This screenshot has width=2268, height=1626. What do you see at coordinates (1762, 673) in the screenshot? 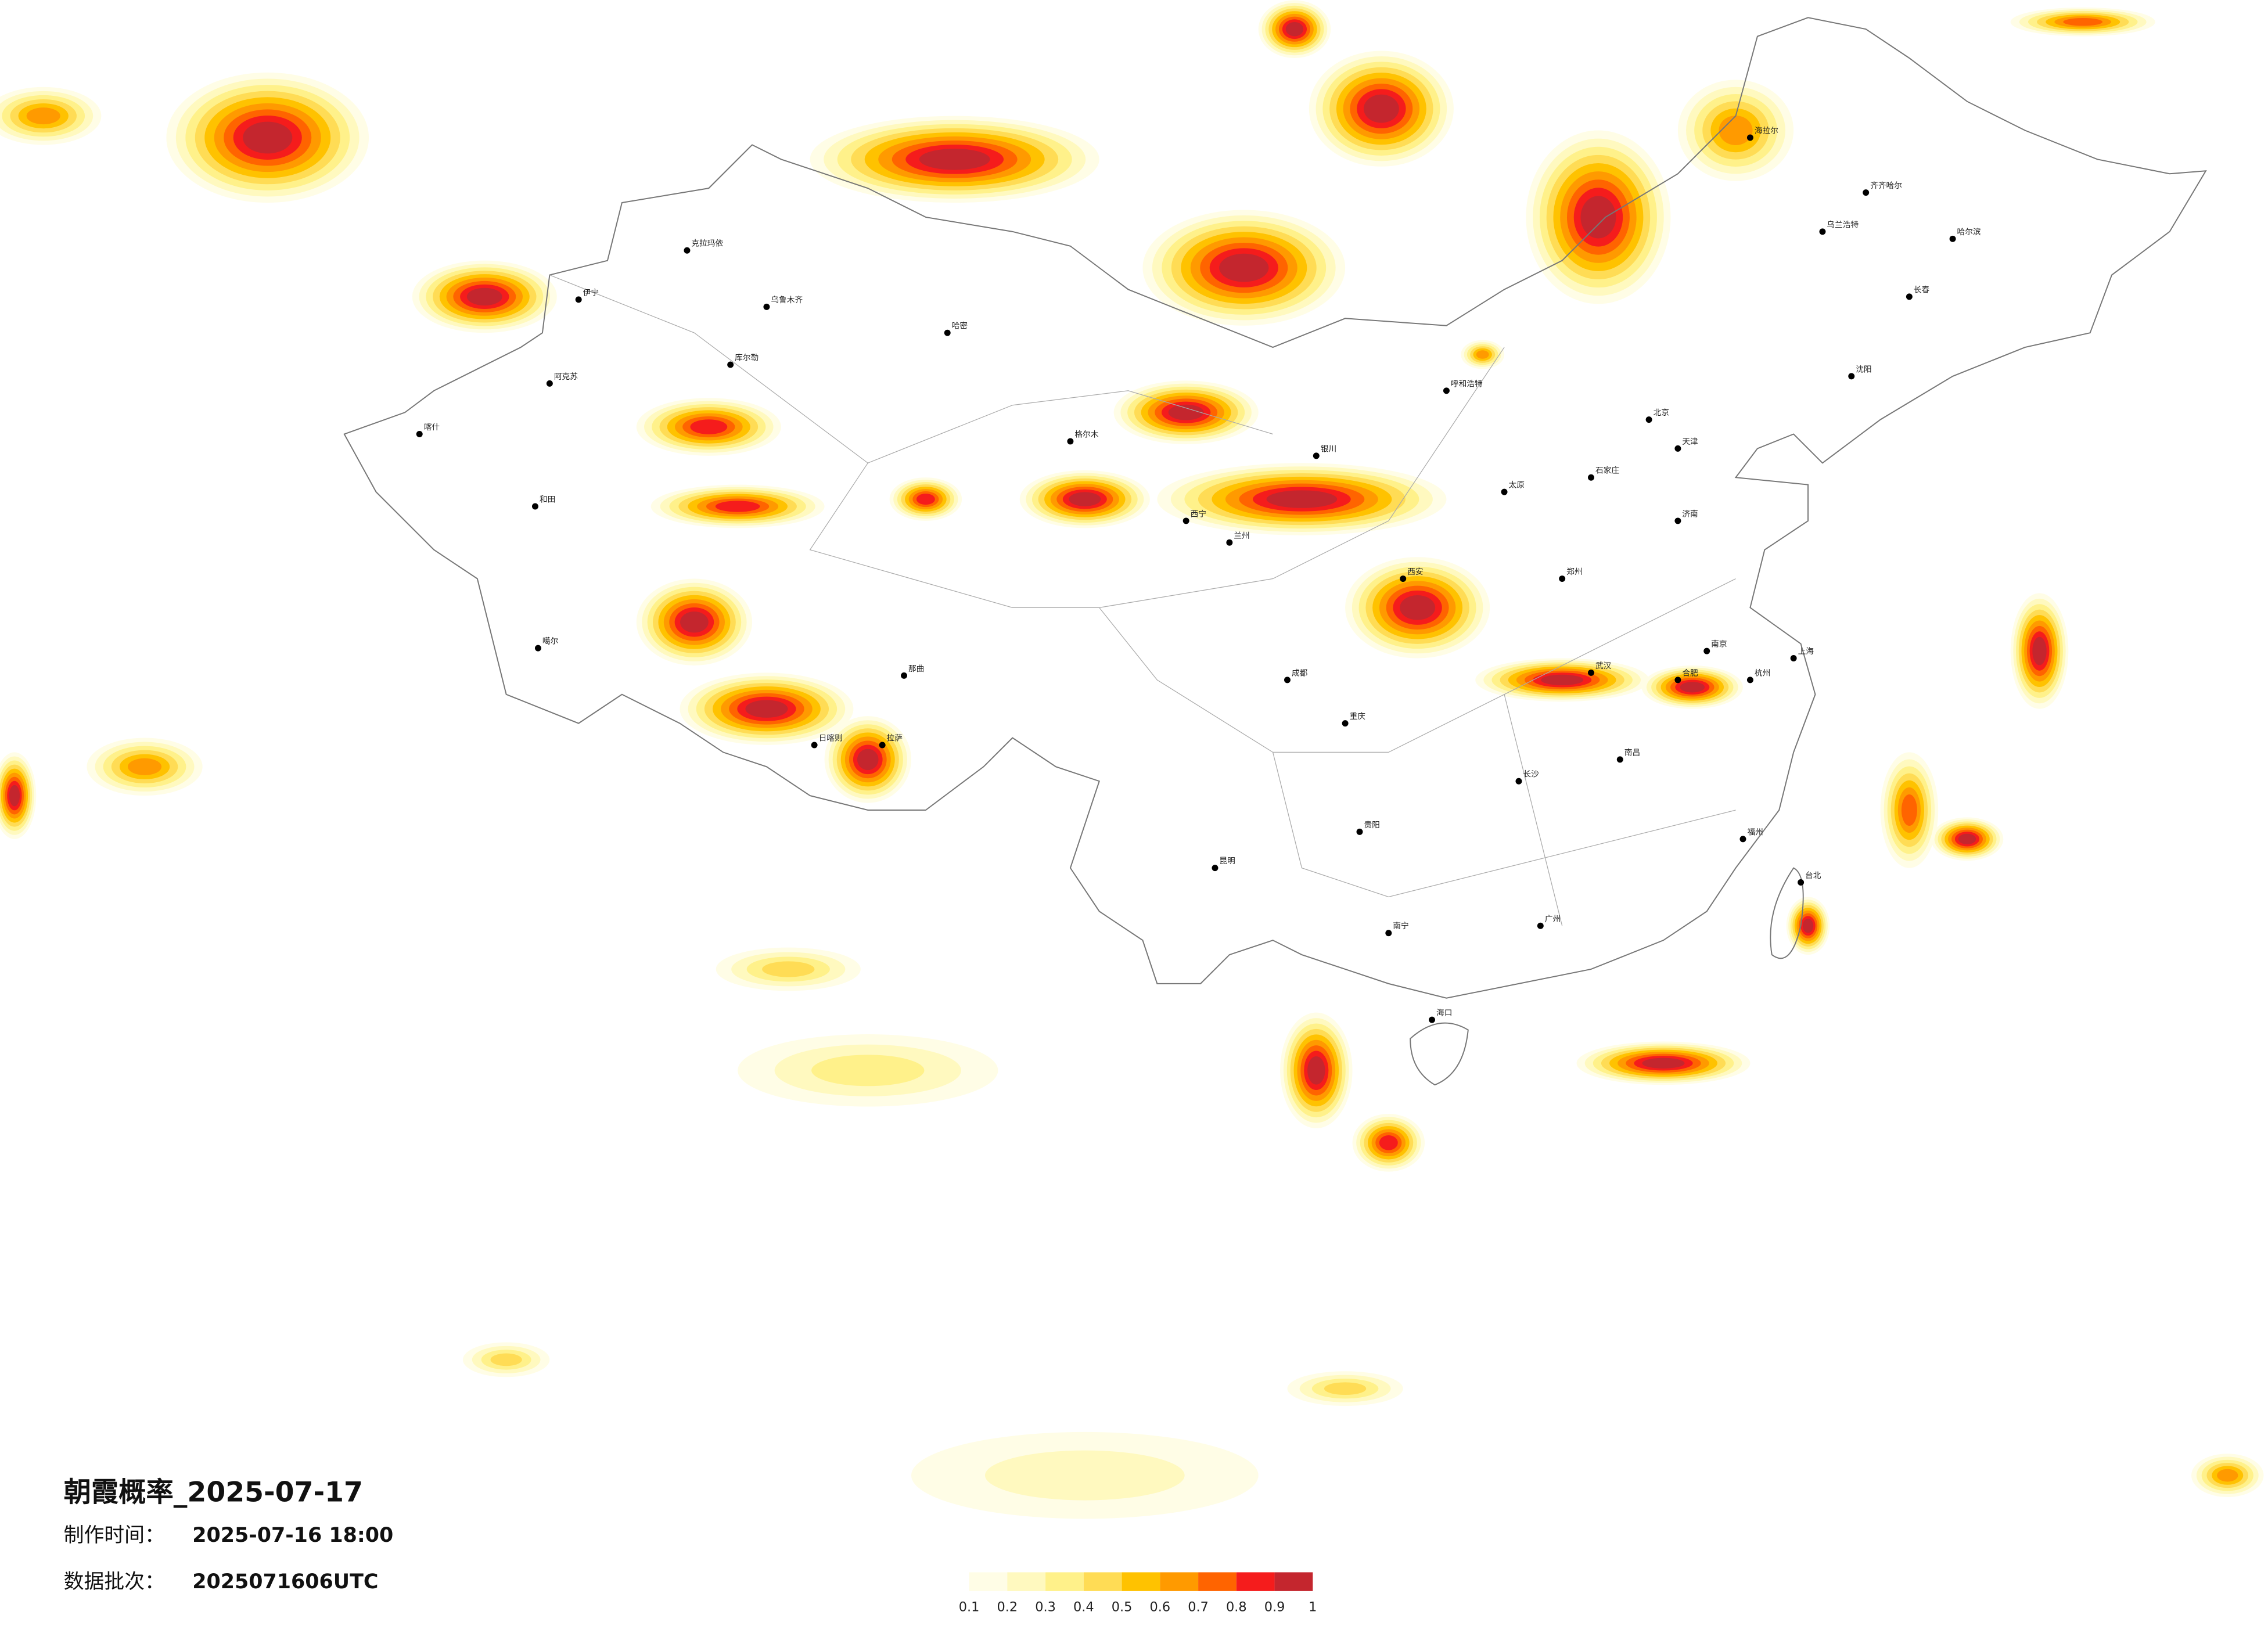
I see `city-label: 杭州` at bounding box center [1762, 673].